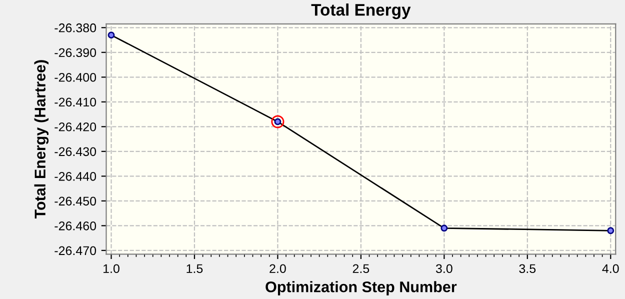 The width and height of the screenshot is (625, 299). What do you see at coordinates (527, 269) in the screenshot?
I see `x-tick-label: 3.5` at bounding box center [527, 269].